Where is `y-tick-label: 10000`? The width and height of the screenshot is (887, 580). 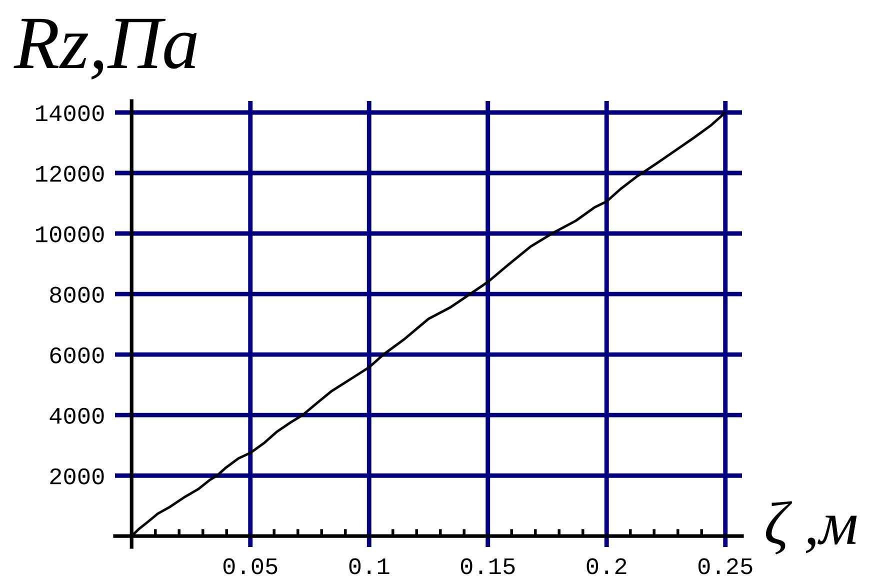
y-tick-label: 10000 is located at coordinates (70, 234).